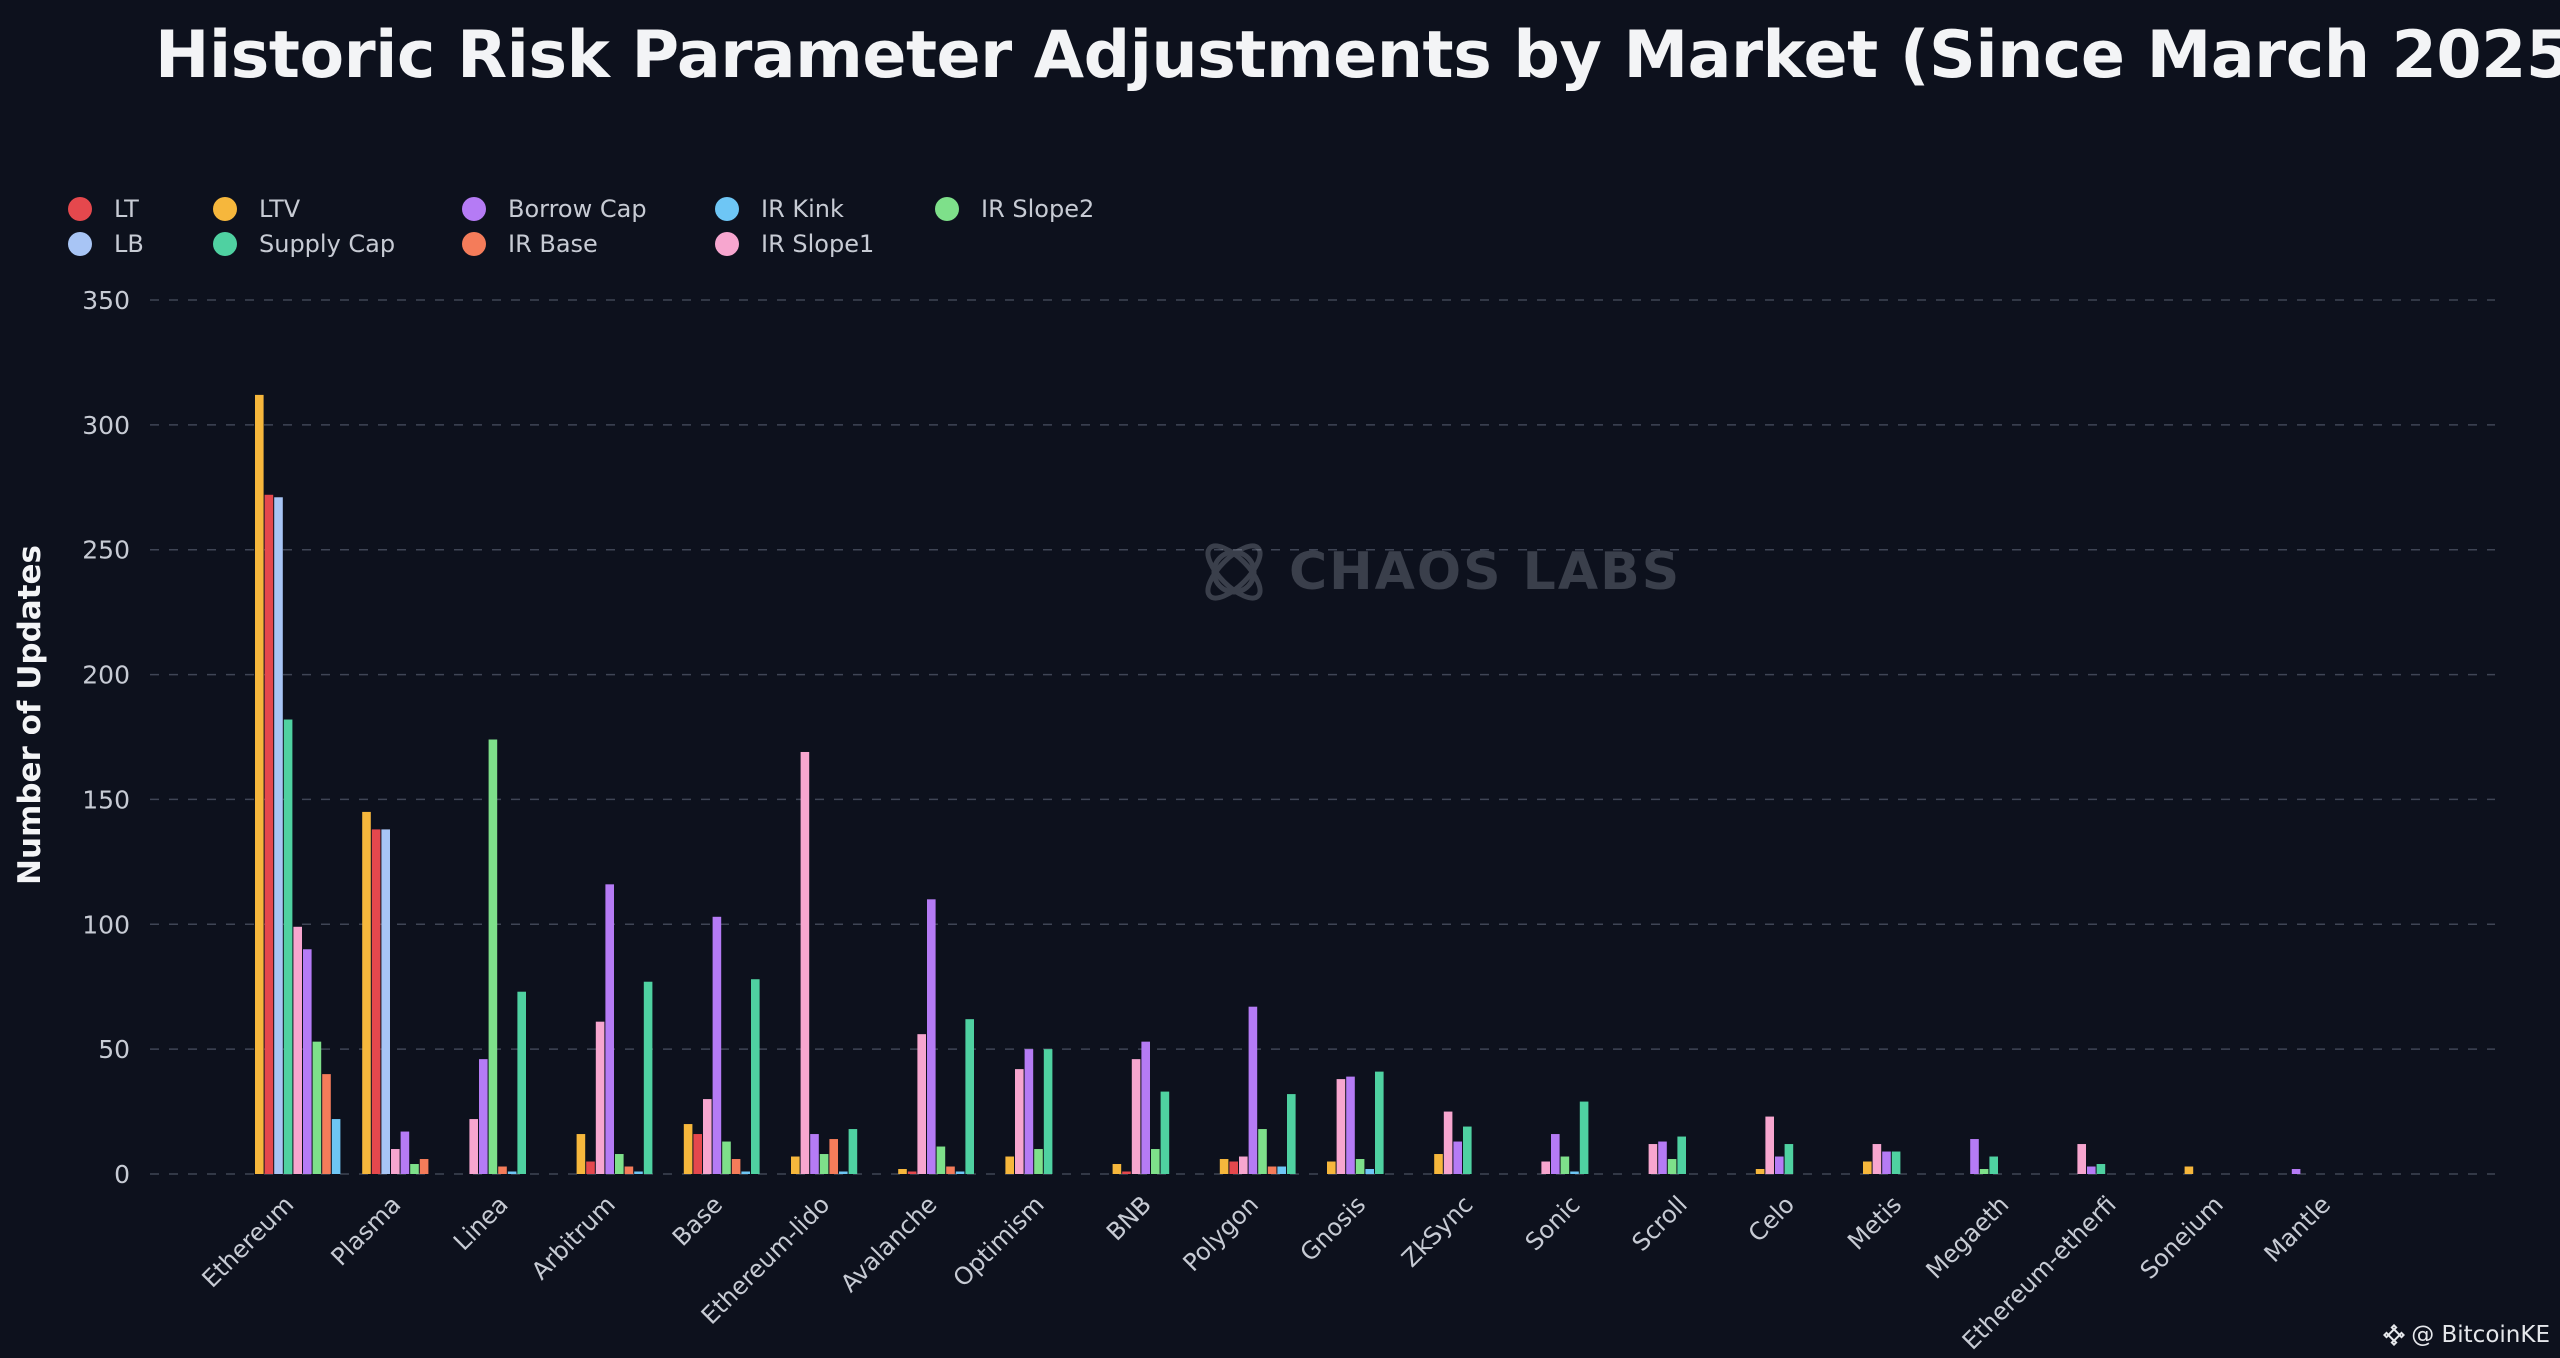  What do you see at coordinates (1333, 1228) in the screenshot?
I see `x-tick-label: Gnosis` at bounding box center [1333, 1228].